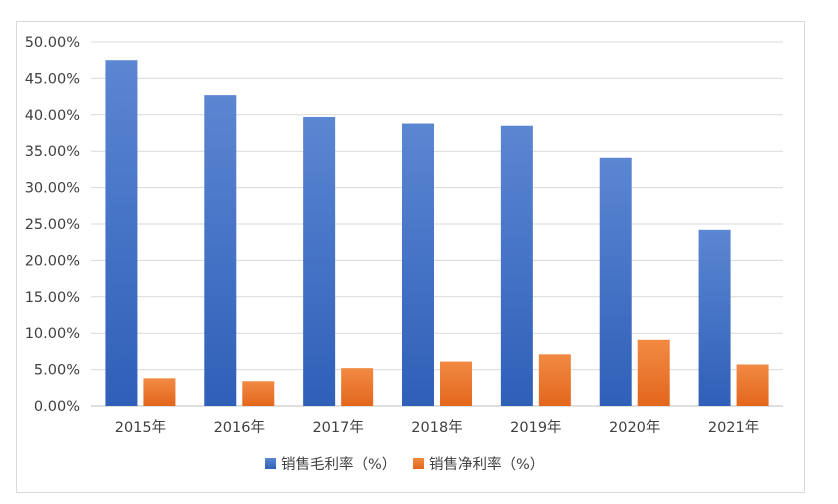 This screenshot has height=504, width=838. What do you see at coordinates (57, 407) in the screenshot?
I see `y-tick-label: 0.00%` at bounding box center [57, 407].